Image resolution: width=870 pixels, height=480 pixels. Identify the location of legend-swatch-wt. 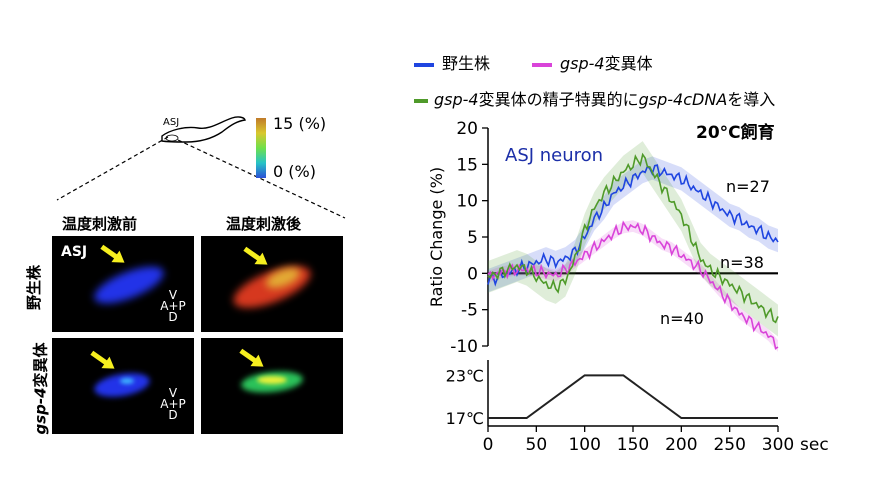
(424, 64).